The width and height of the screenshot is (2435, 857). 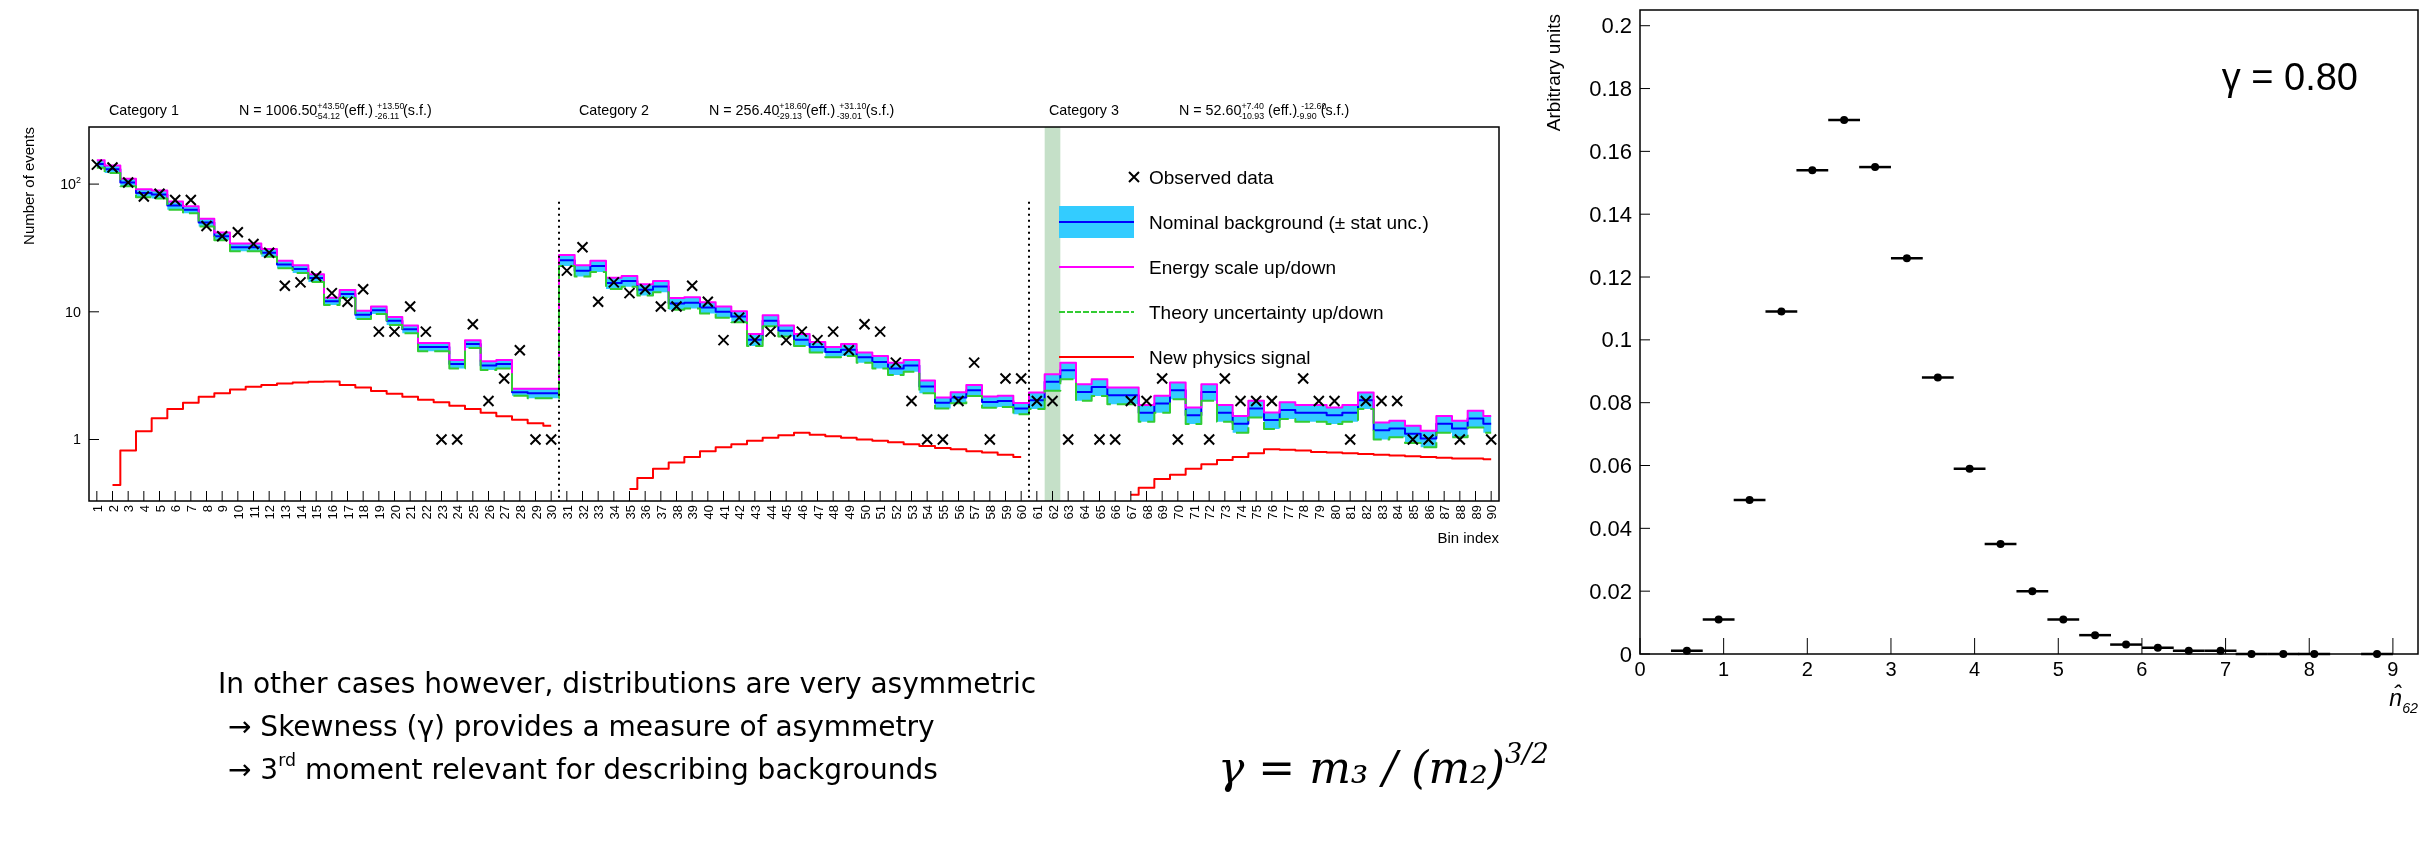 I want to click on x-tick-label: 72, so click(x=1209, y=512).